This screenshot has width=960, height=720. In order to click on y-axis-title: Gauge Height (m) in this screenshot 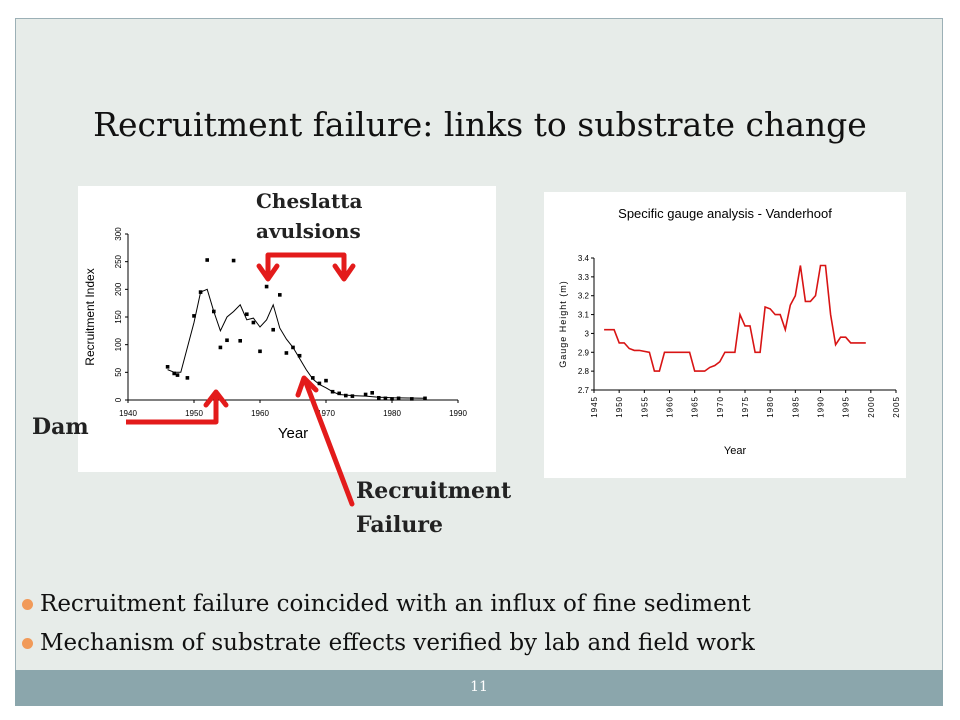, I will do `click(563, 324)`.